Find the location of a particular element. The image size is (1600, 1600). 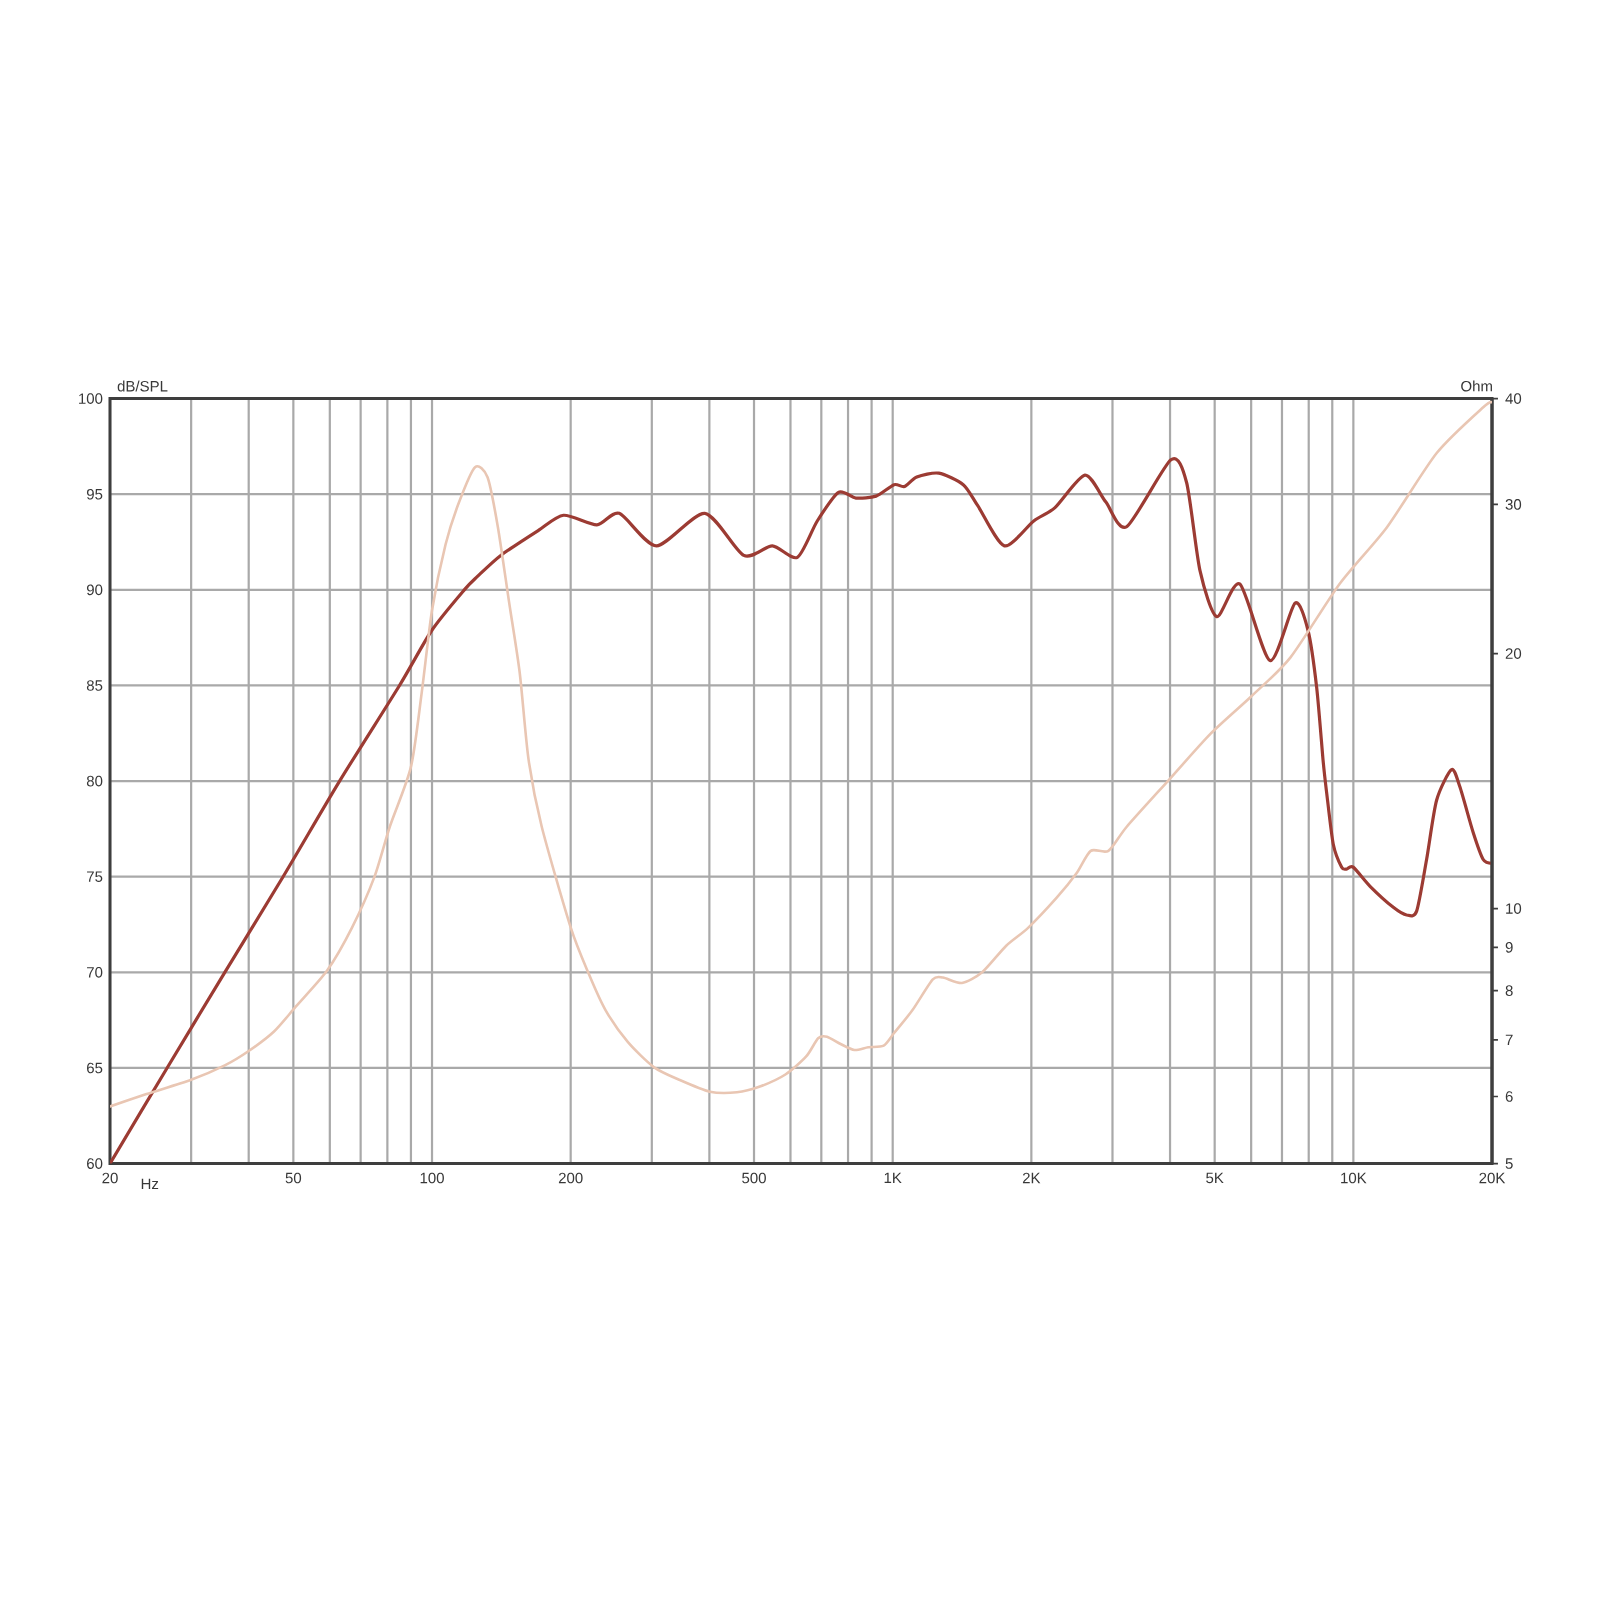

y2-tick-label: 95 is located at coordinates (94, 494).